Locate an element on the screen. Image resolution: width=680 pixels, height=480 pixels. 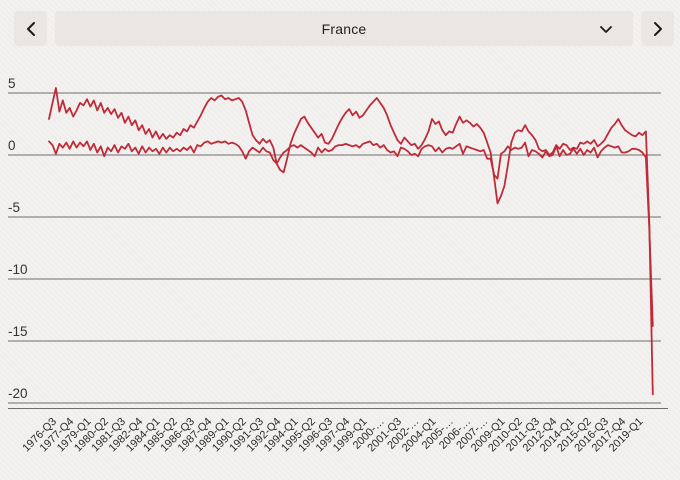
prev-country-button is located at coordinates (30, 28).